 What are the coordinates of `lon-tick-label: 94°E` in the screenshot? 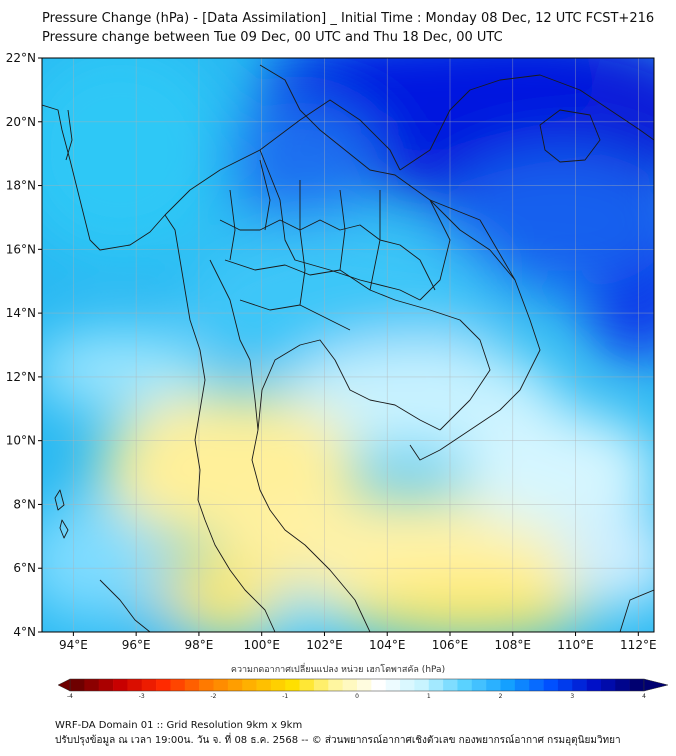 It's located at (73, 645).